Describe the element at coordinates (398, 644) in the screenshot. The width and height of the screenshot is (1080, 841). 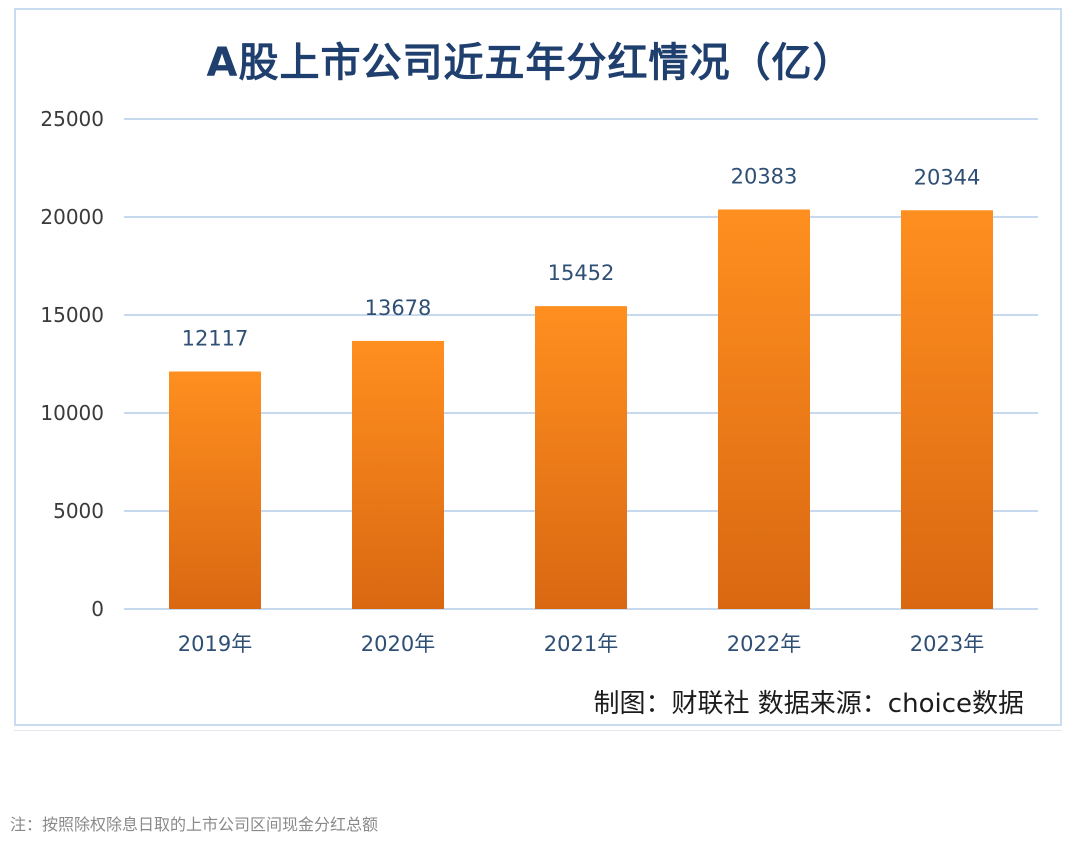
I see `x-tick-label: 2020年` at that location.